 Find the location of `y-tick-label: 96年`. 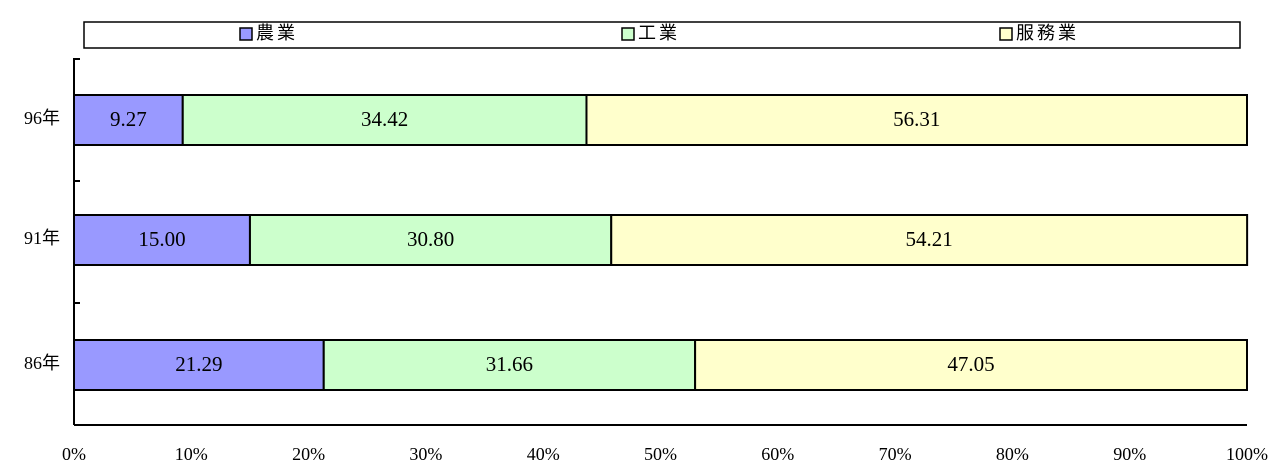

y-tick-label: 96年 is located at coordinates (42, 118).